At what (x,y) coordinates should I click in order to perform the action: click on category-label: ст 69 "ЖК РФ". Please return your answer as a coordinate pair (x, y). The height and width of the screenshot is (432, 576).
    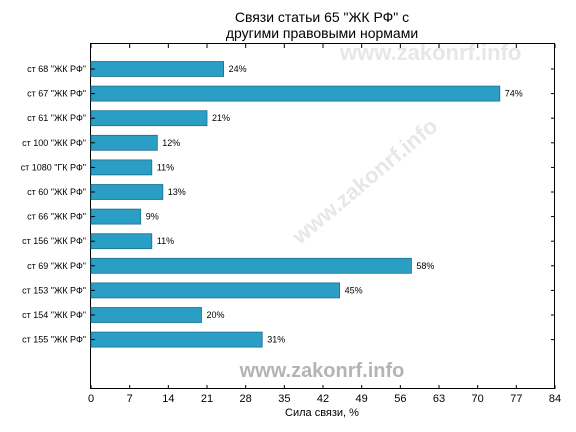
    Looking at the image, I should click on (56, 266).